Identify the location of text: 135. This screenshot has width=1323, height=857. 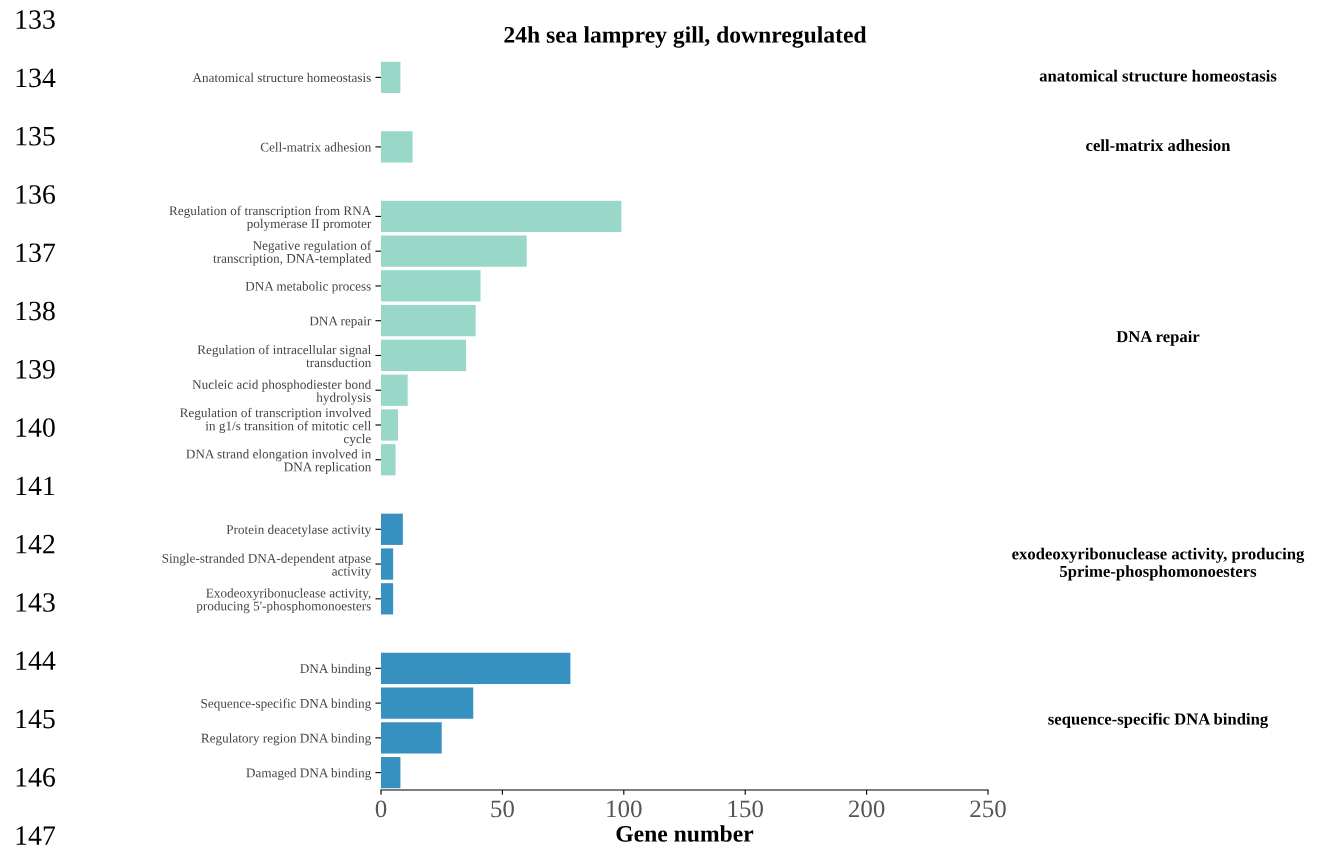
(35, 136).